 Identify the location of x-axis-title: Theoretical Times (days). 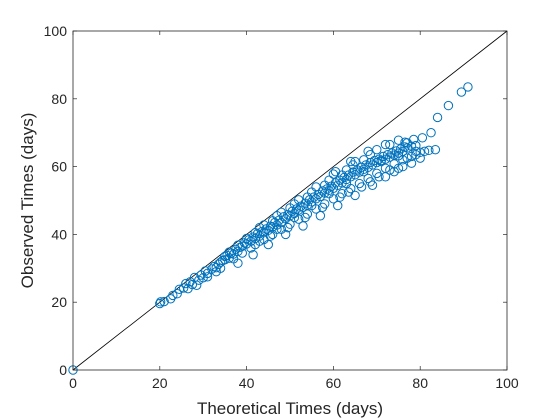
(290, 408).